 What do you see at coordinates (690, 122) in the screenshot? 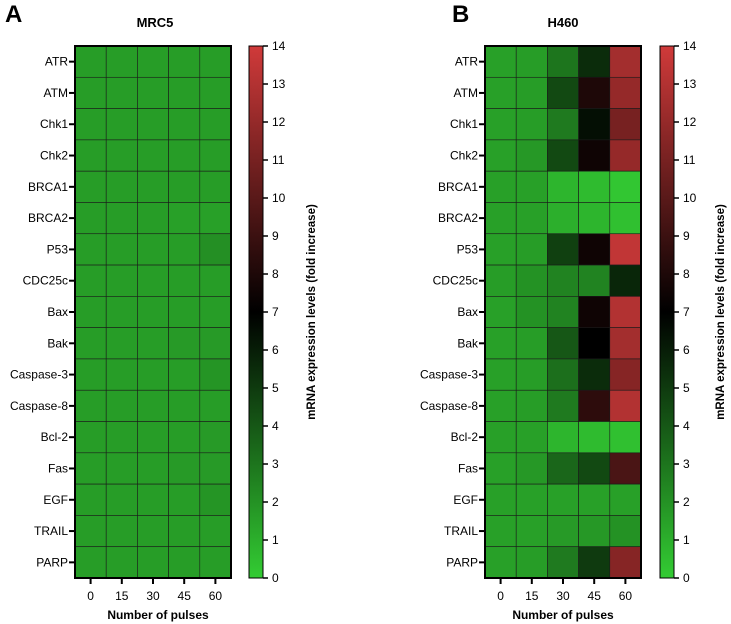
I see `colorbar-tick-label-h460-12: 12` at bounding box center [690, 122].